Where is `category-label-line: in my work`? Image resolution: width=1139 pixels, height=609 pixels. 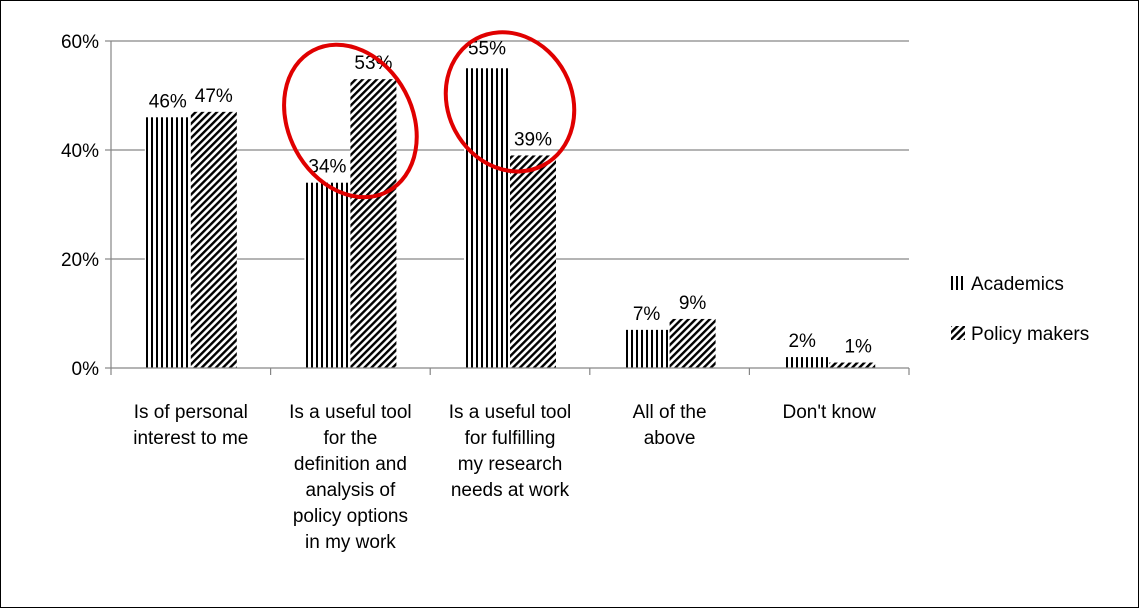
category-label-line: in my work is located at coordinates (350, 542).